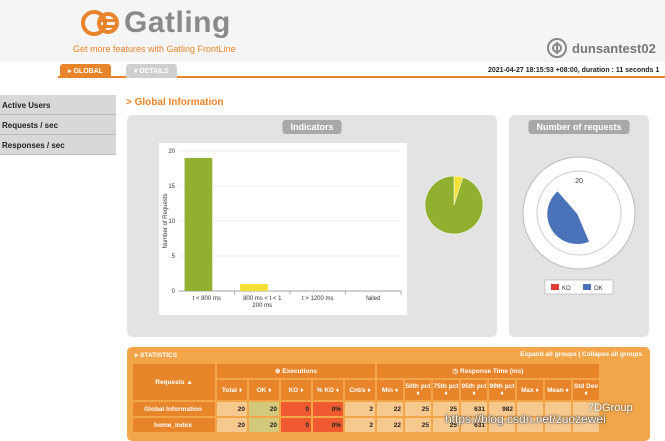  I want to click on x-tick-label: failed, so click(373, 299).